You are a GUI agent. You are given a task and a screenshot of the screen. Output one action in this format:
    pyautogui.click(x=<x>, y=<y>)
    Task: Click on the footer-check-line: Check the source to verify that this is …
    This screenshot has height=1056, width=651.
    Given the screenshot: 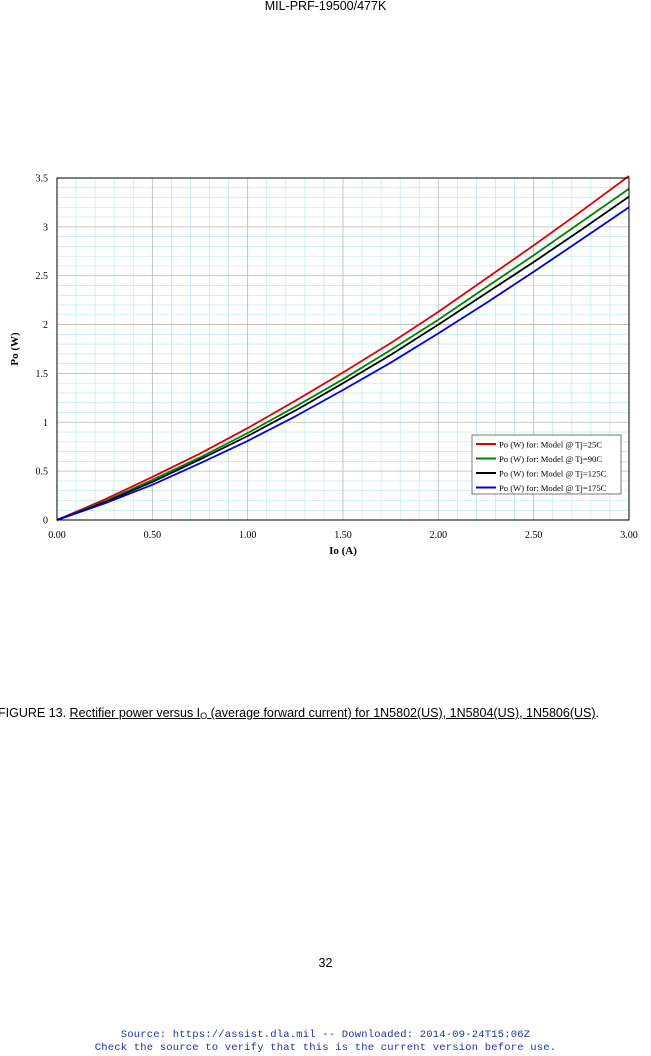 What is the action you would take?
    pyautogui.click(x=325, y=1048)
    